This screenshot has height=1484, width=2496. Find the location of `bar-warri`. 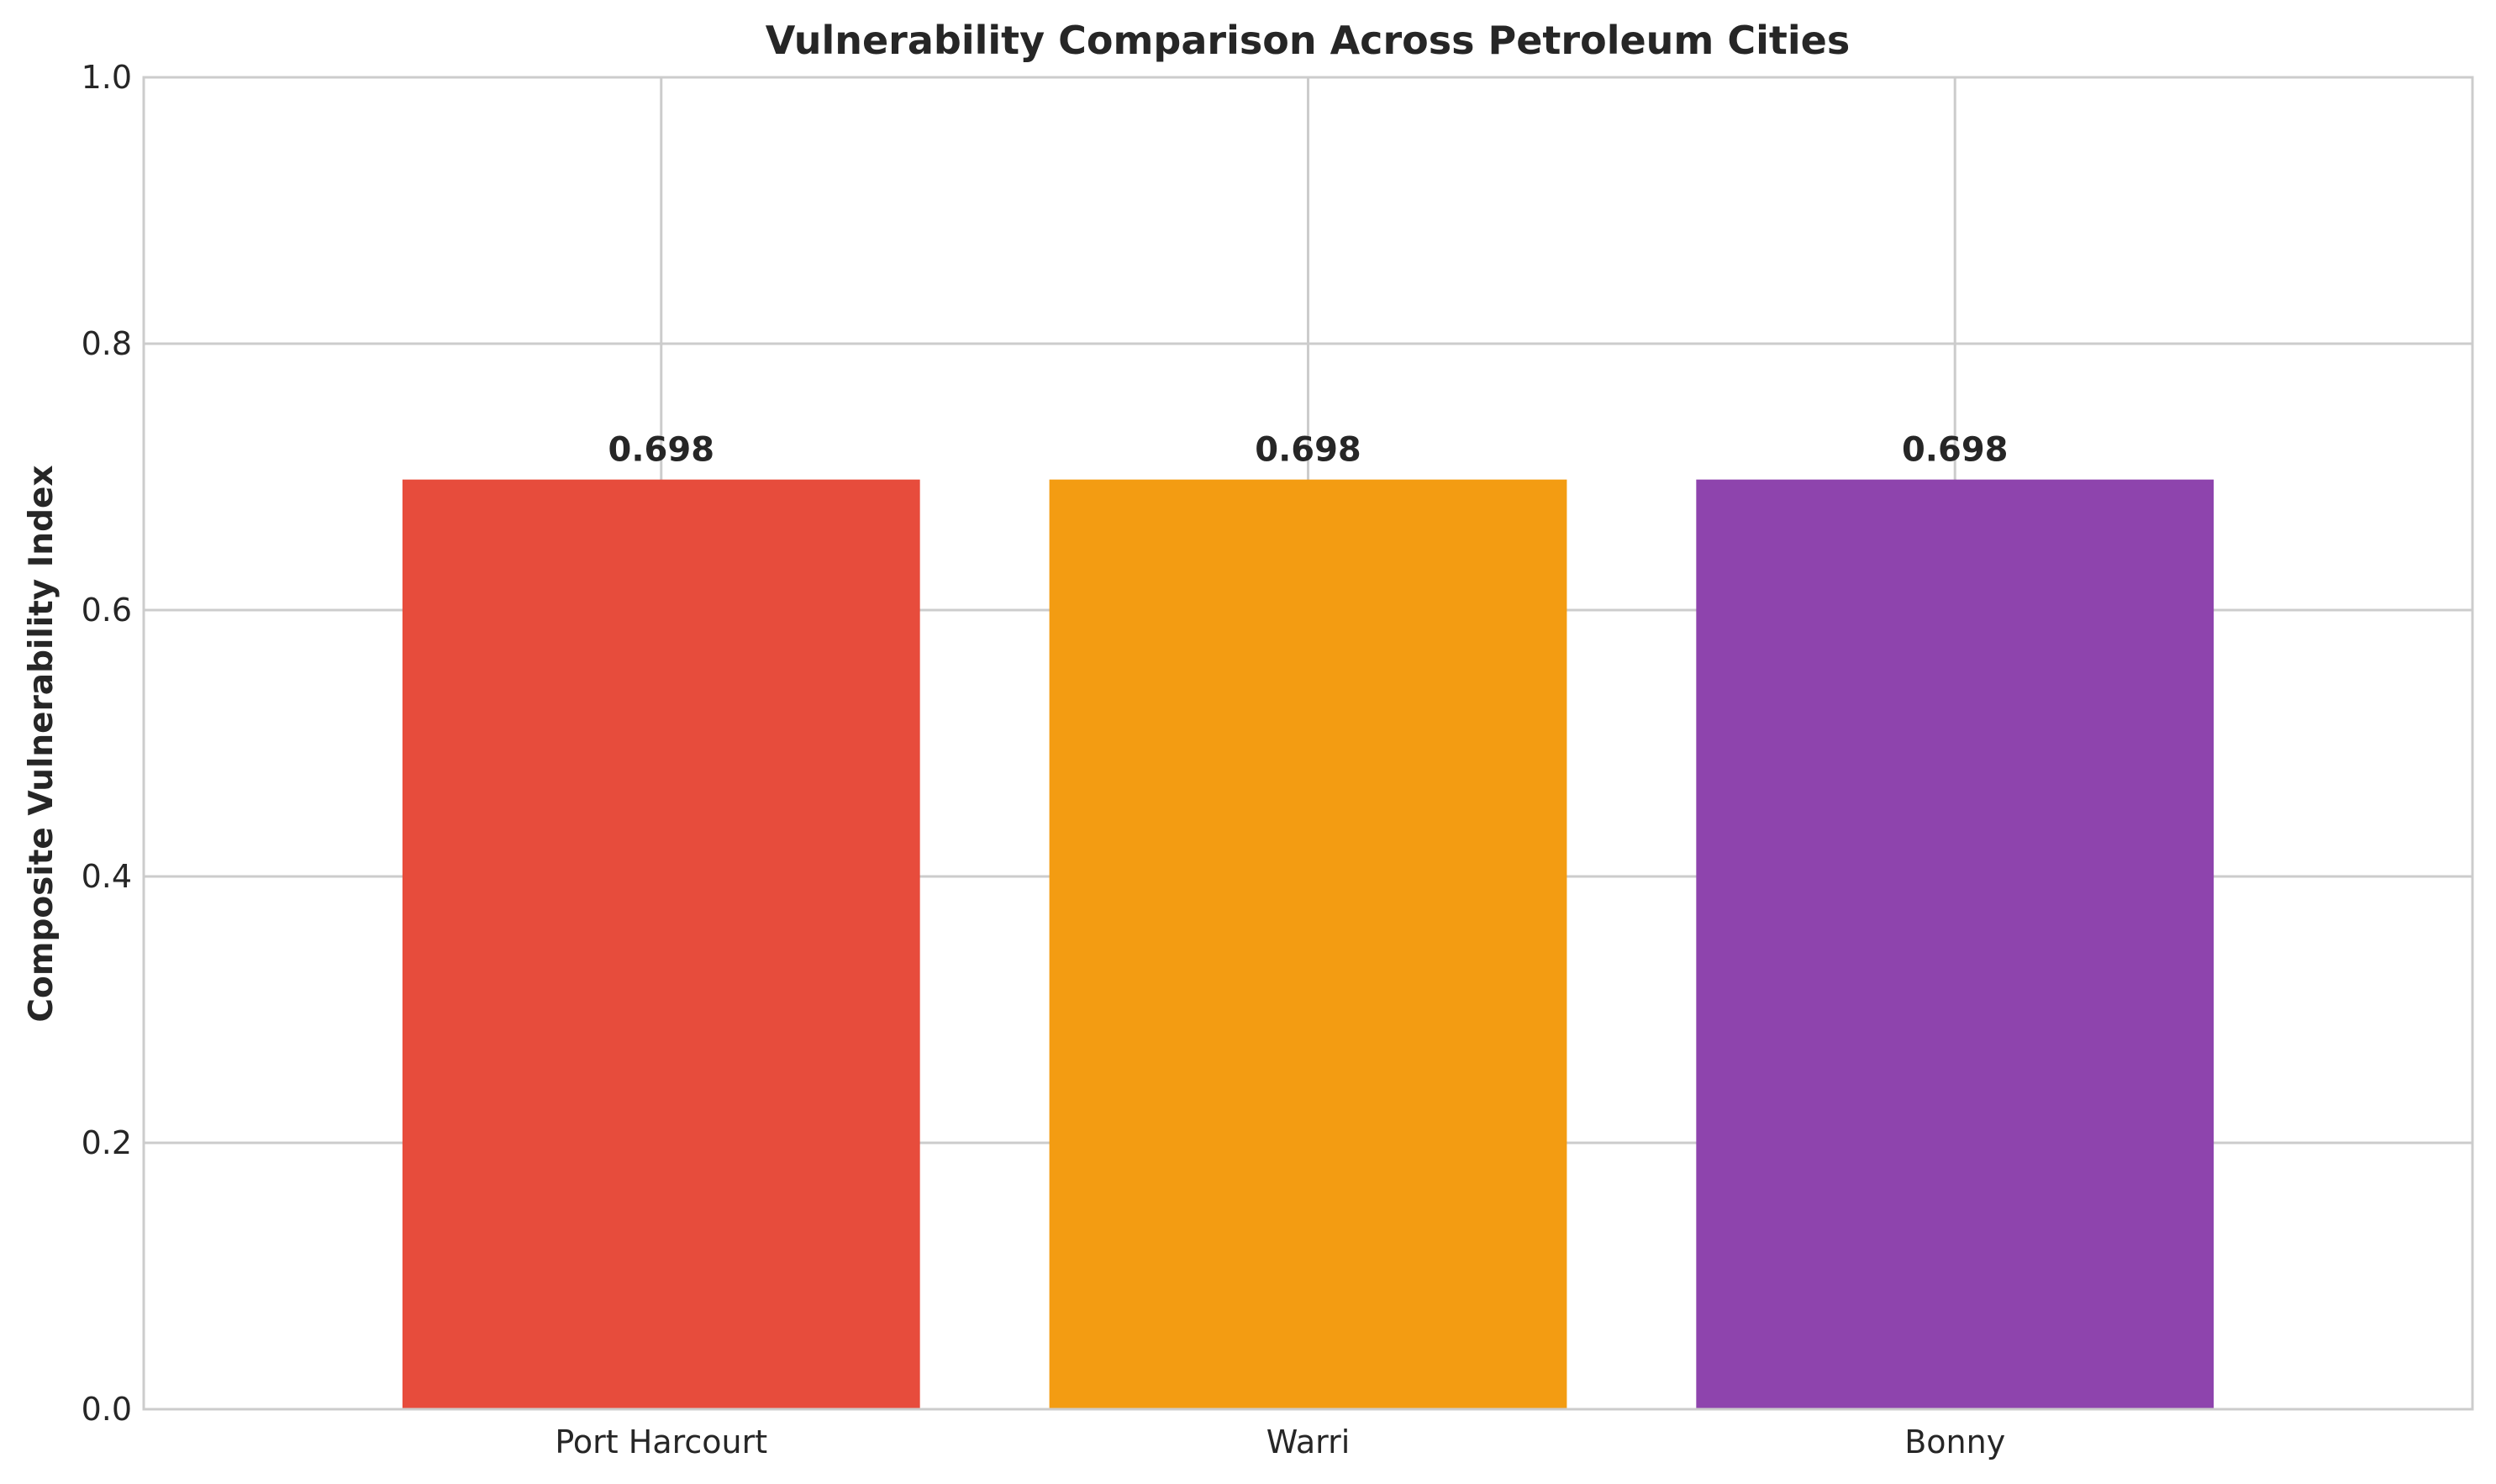

bar-warri is located at coordinates (1308, 944).